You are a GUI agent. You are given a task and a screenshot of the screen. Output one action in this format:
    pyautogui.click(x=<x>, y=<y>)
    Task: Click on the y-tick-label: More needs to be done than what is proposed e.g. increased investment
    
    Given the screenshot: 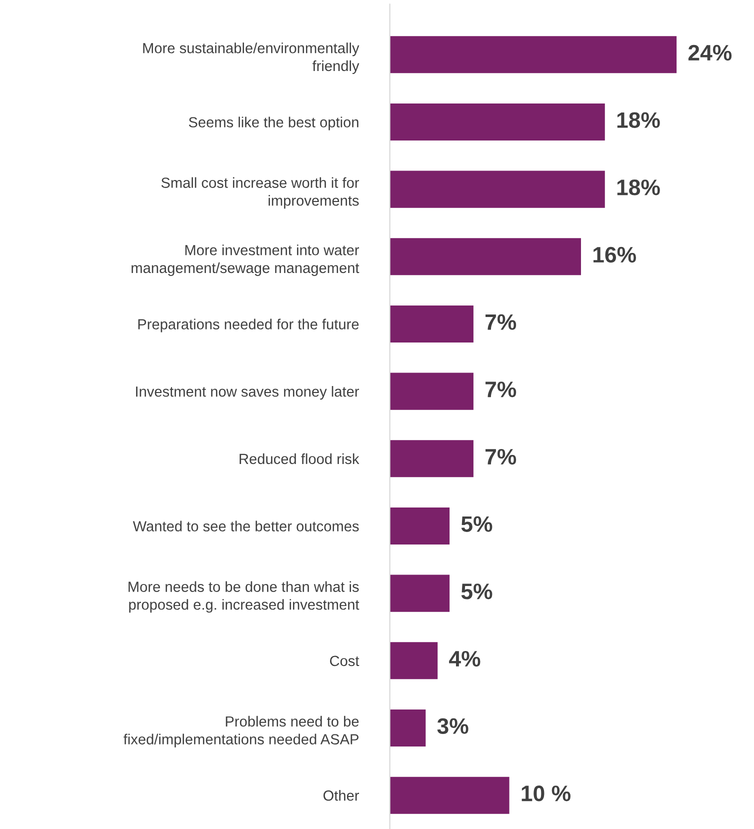 What is the action you would take?
    pyautogui.click(x=244, y=597)
    